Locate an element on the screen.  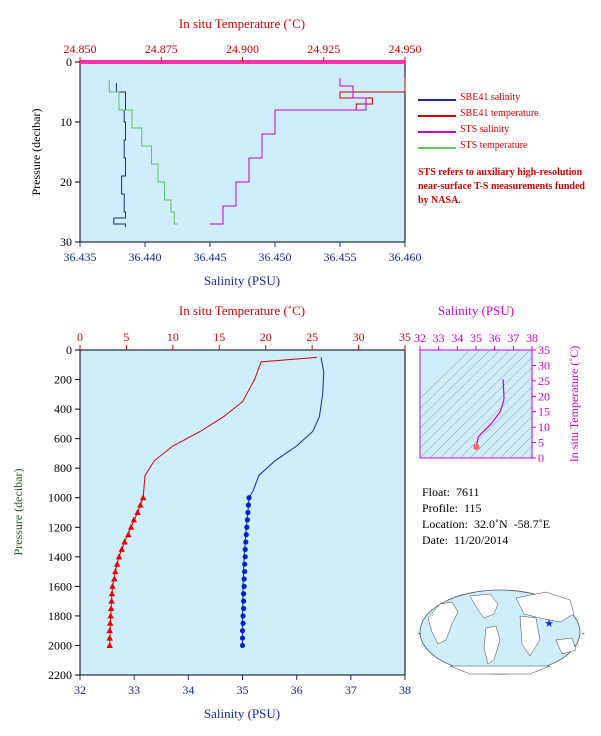
pressure-tick-label: 1800 is located at coordinates (60, 616).